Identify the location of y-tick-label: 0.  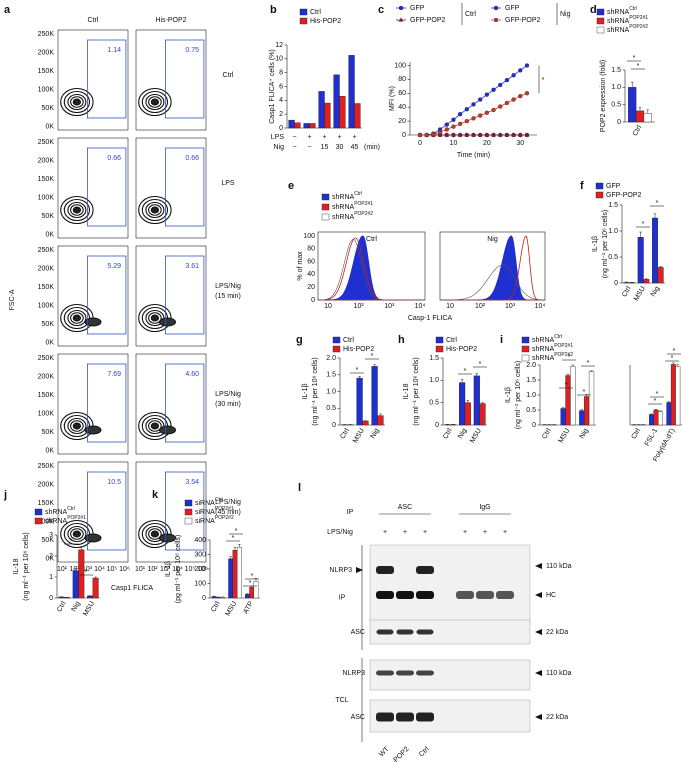
(437, 425).